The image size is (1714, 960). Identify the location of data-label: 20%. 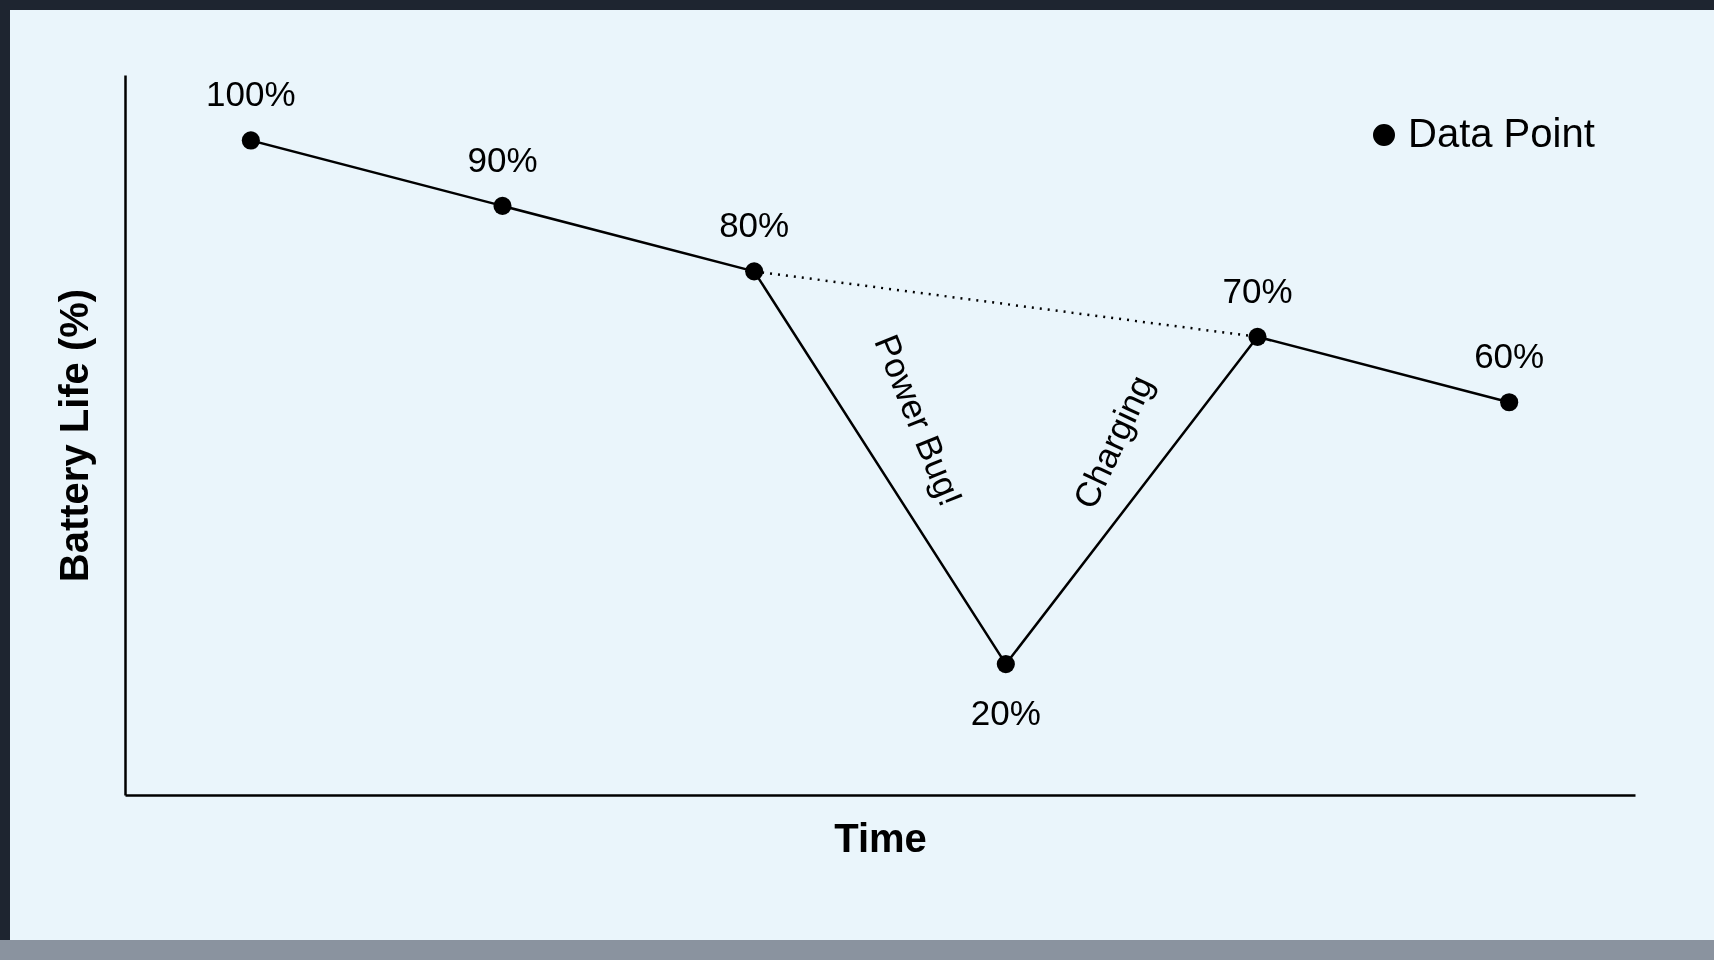
(1005, 713).